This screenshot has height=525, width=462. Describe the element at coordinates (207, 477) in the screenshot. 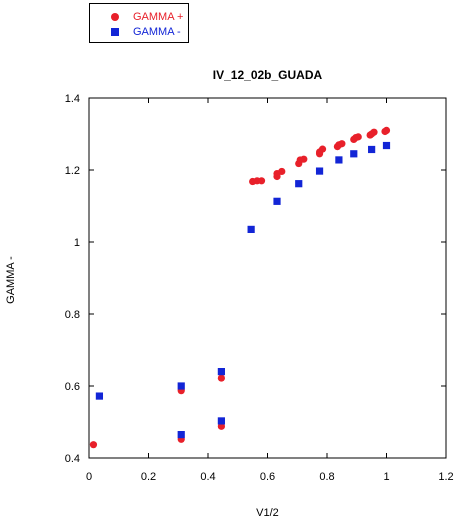

I see `x-tick-label: 0.4` at that location.